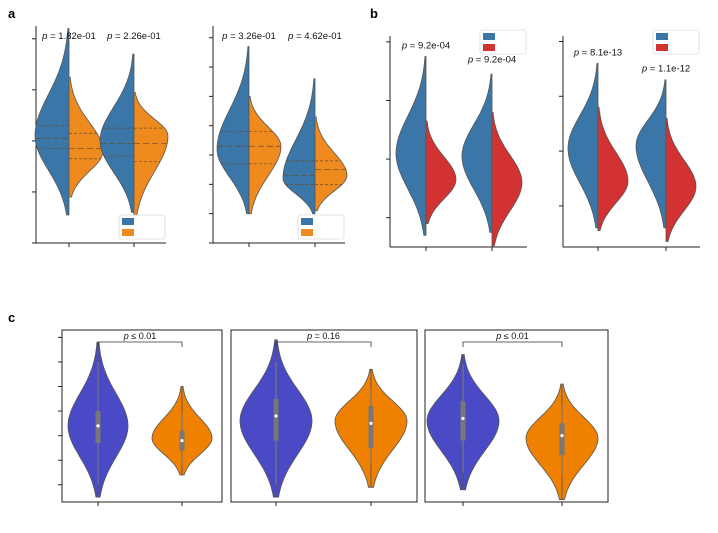 The image size is (718, 533). Describe the element at coordinates (68, 36) in the screenshot. I see `p-value-label: p = 1.82e-01` at that location.